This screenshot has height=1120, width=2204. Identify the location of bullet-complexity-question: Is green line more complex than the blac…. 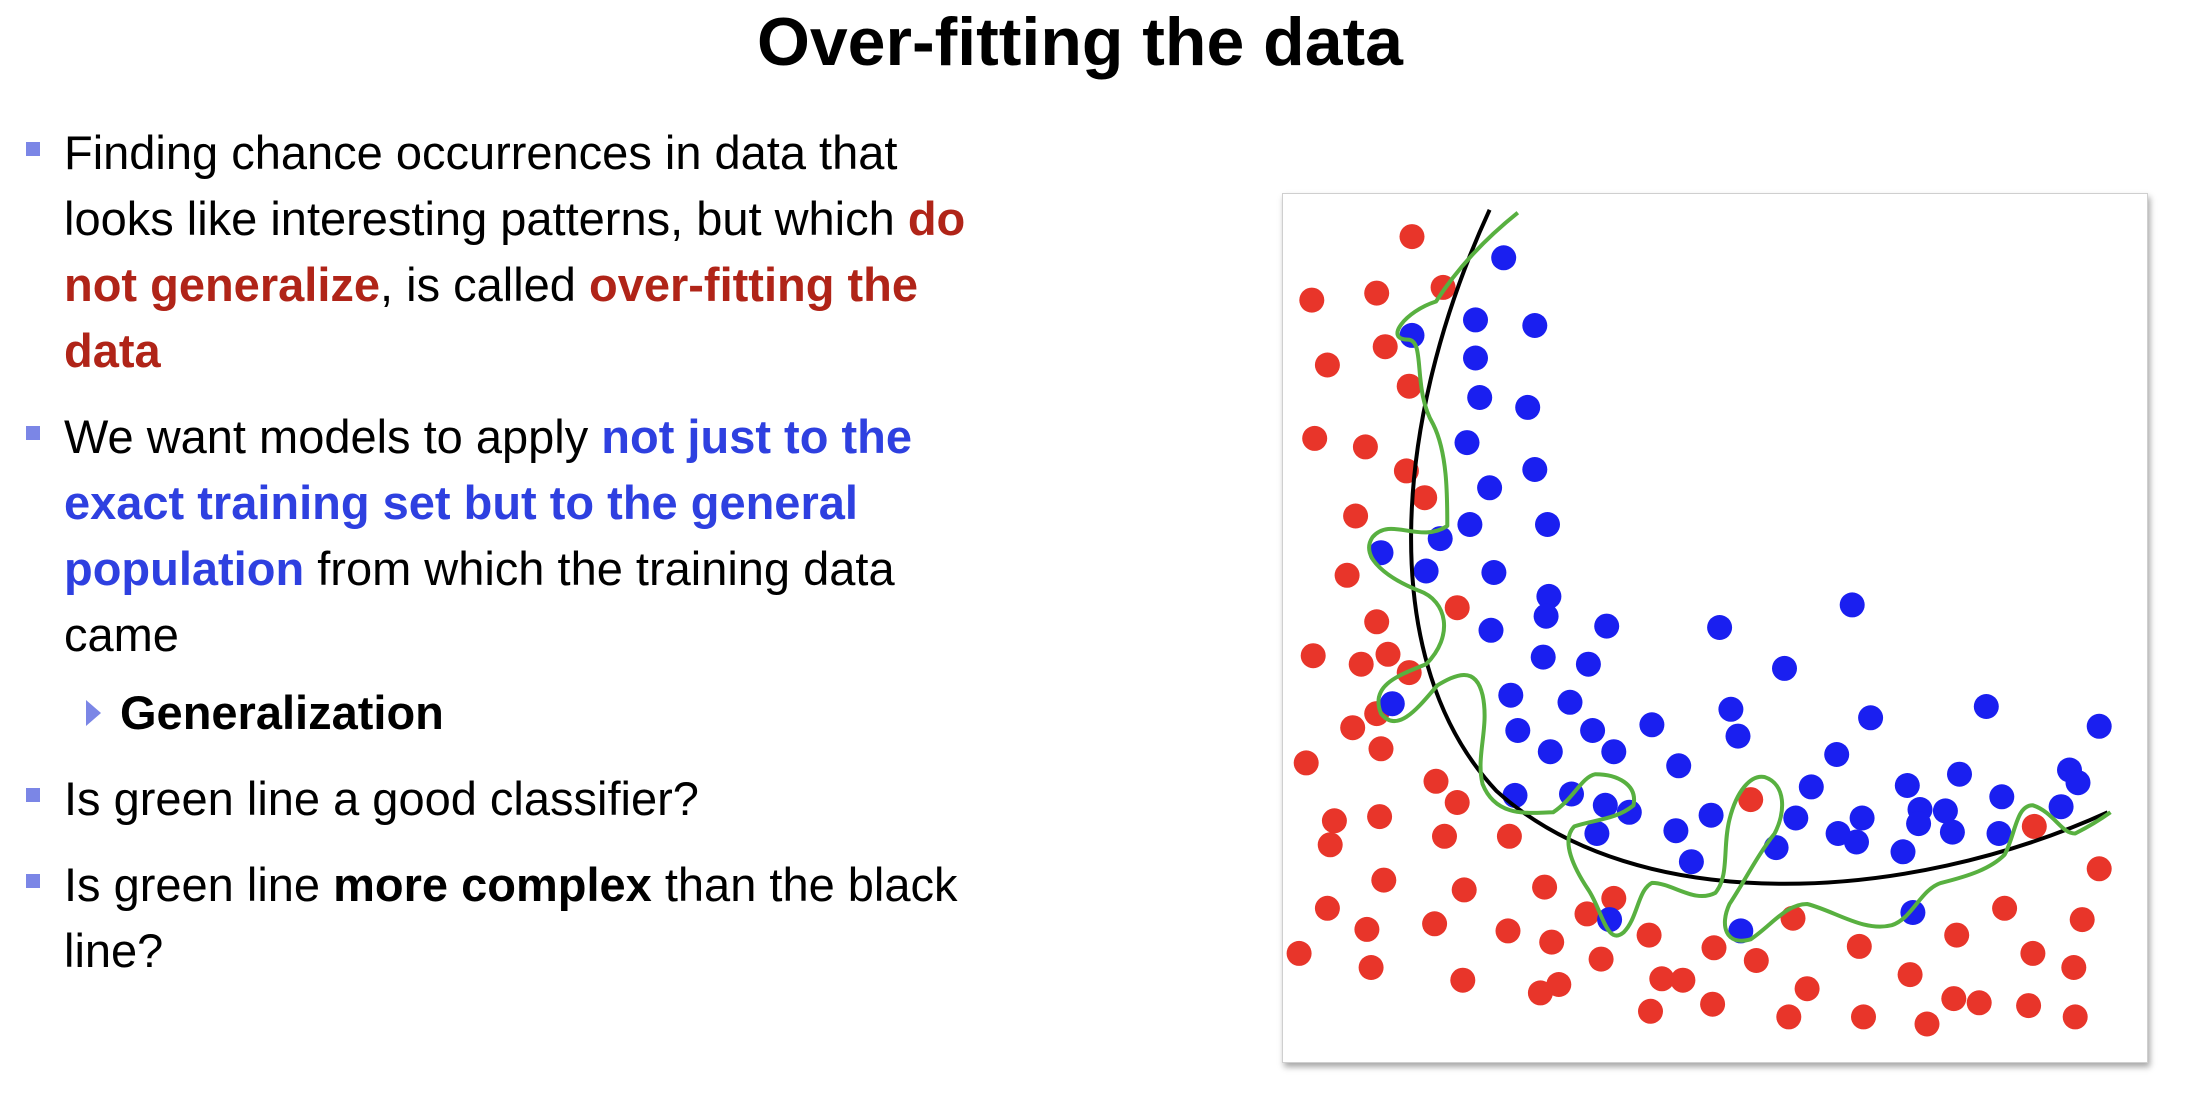
(520, 918).